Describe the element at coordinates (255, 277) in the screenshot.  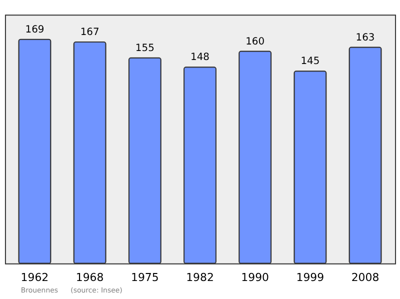
I see `x-tick-label: 1990` at that location.